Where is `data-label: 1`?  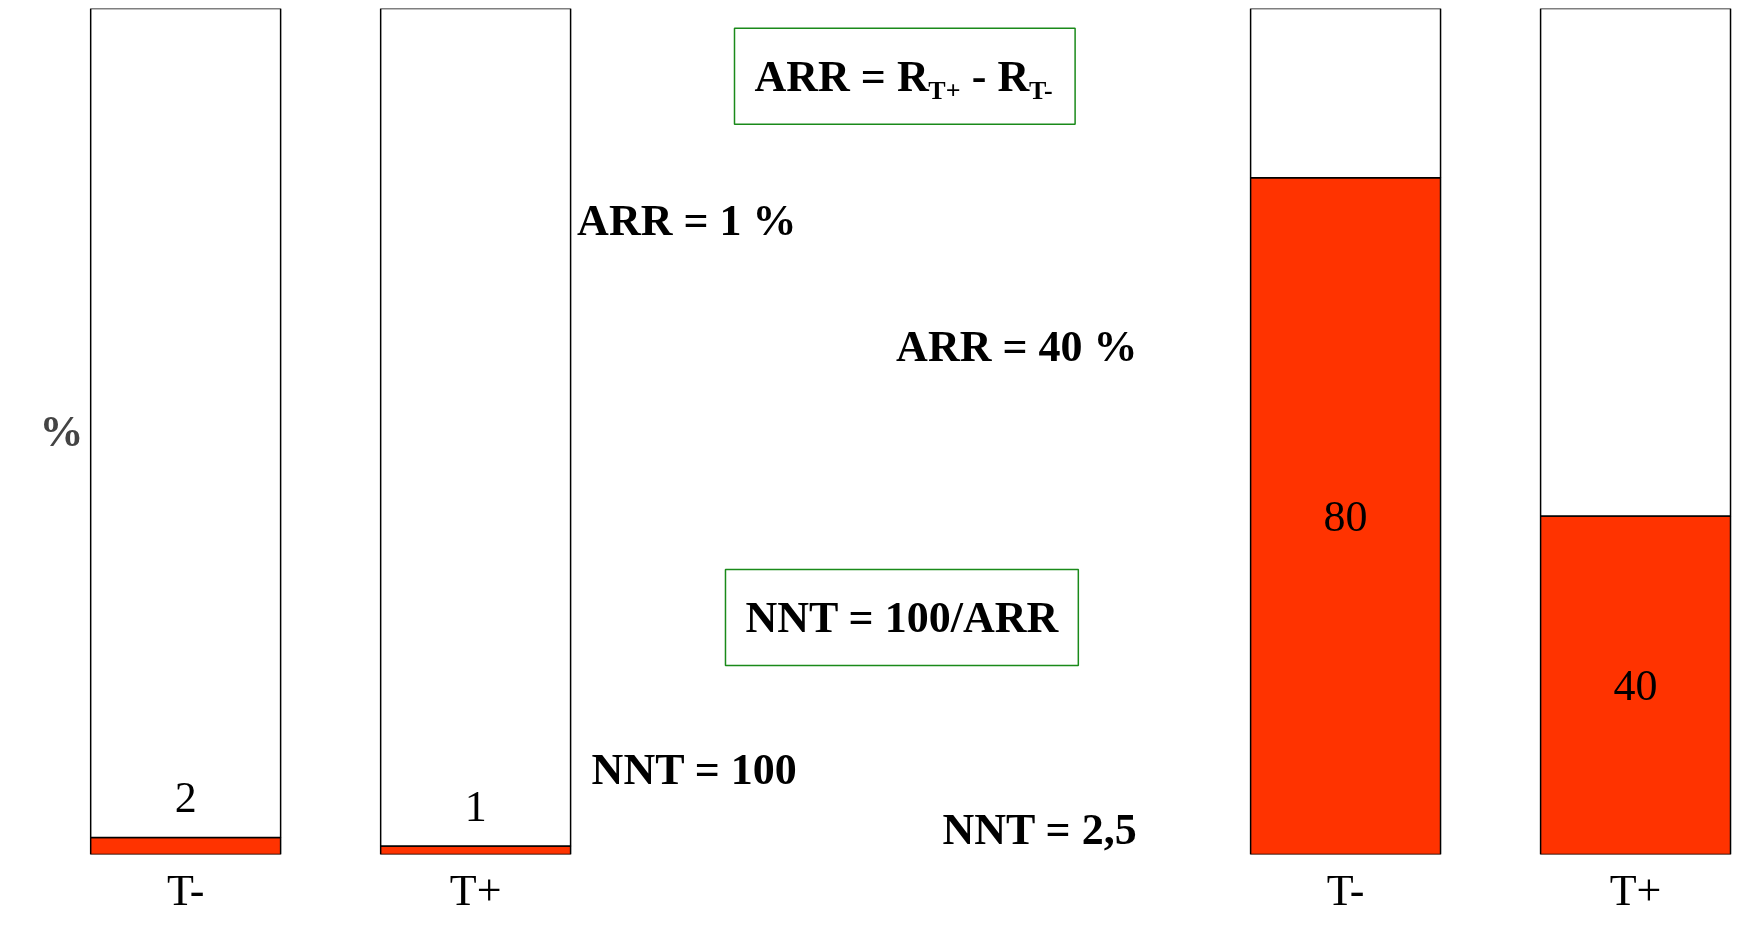
data-label: 1 is located at coordinates (475, 806).